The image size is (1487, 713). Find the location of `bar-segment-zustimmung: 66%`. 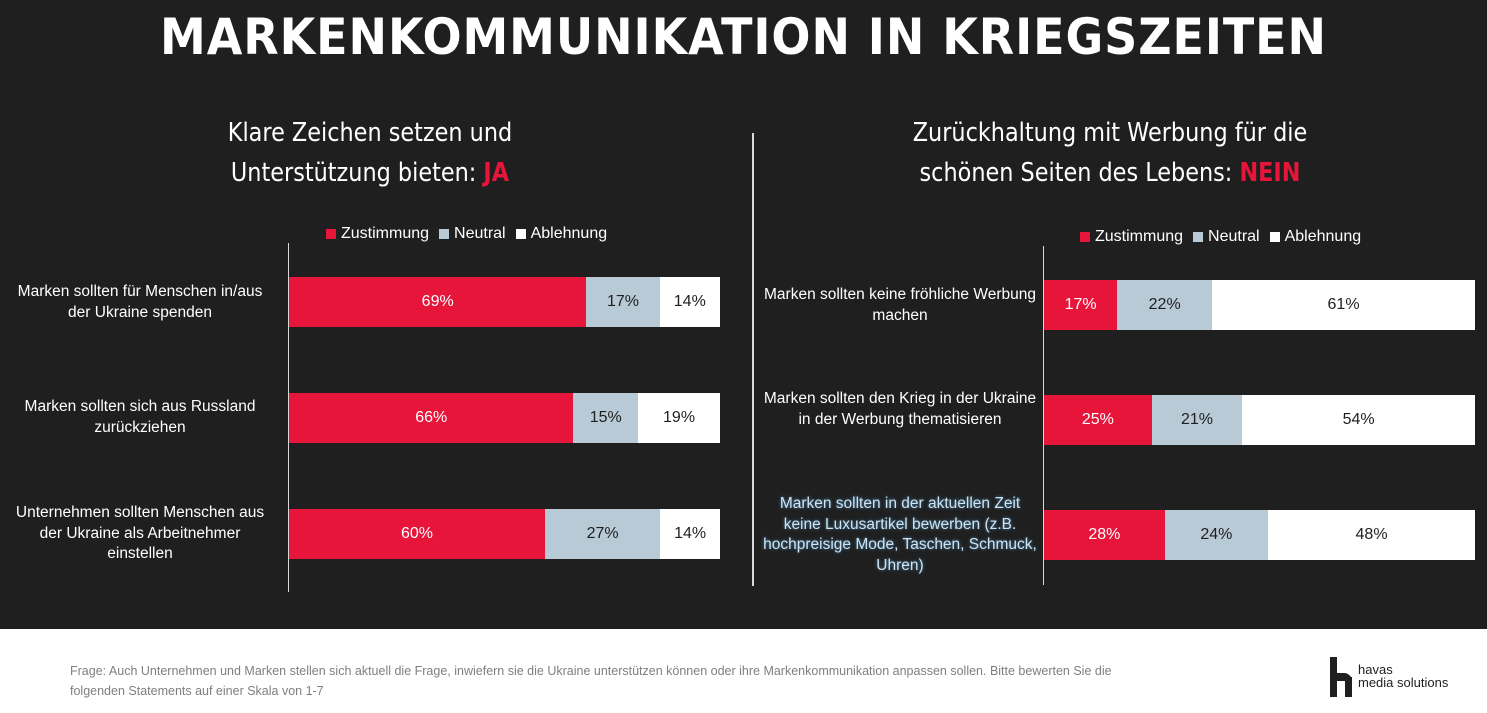

bar-segment-zustimmung: 66% is located at coordinates (431, 418).